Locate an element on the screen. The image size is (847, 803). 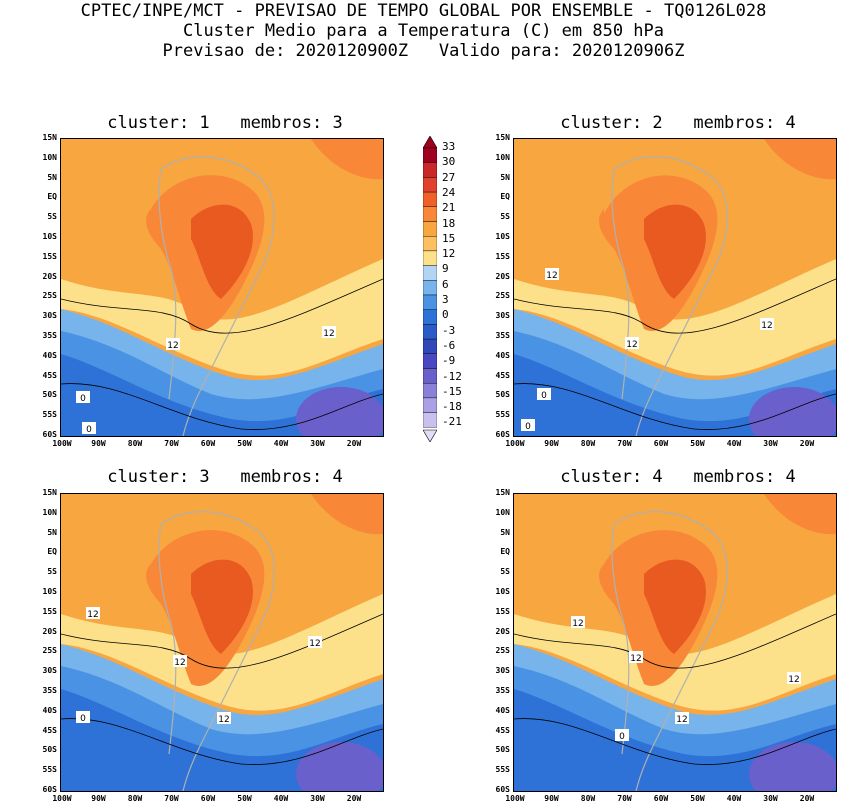
temperature-field-map: 12 12 0 0 is located at coordinates (222, 287).